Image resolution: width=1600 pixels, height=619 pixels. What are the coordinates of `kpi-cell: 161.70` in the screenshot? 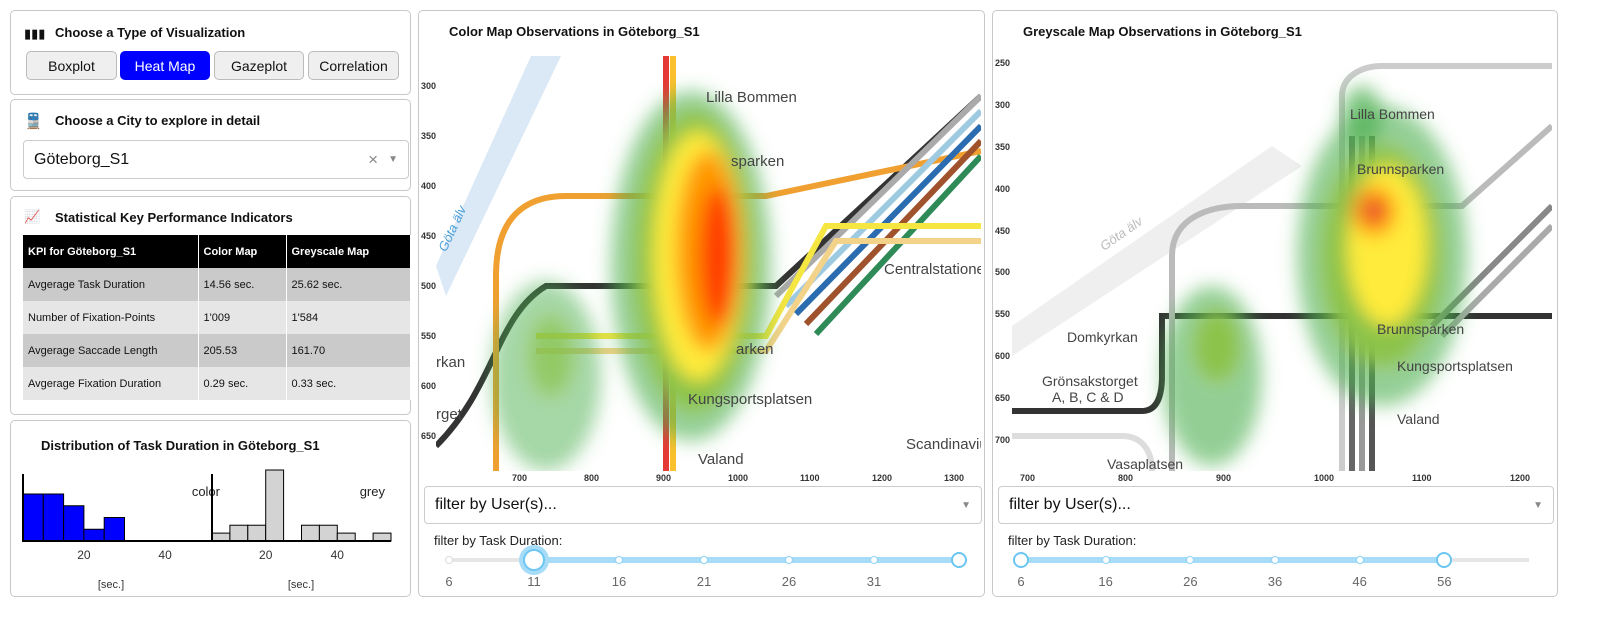 It's located at (348, 350).